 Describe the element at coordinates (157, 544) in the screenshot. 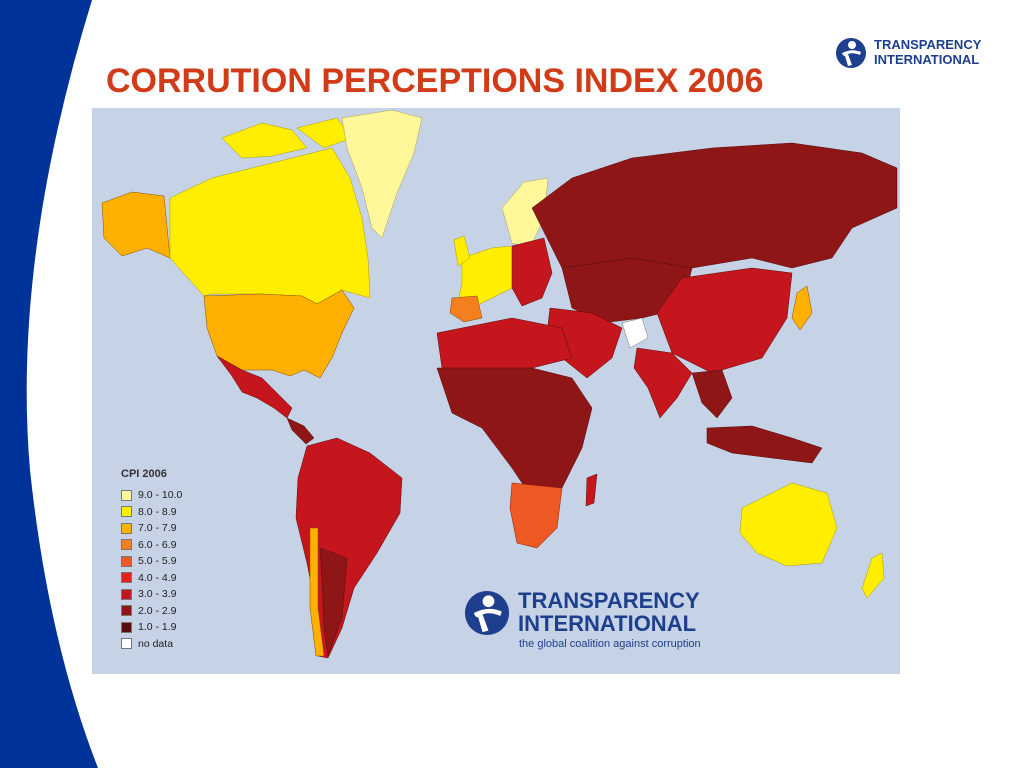

I see `legend-label: 6.0 - 6.9` at that location.